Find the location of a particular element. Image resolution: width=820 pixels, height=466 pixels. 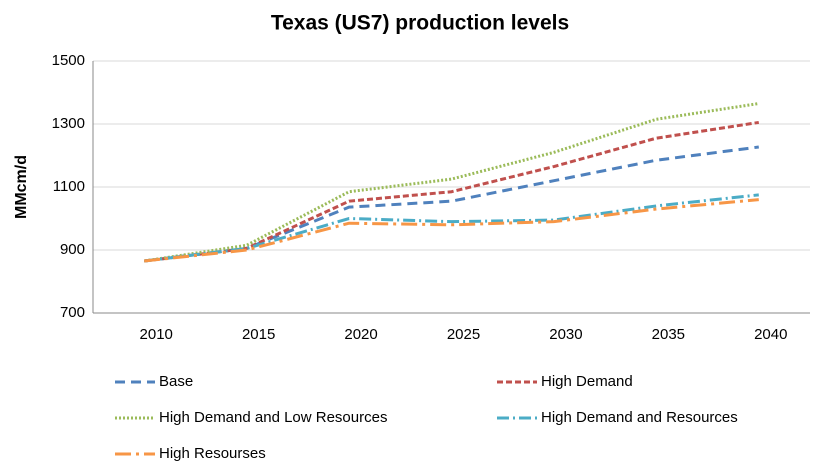

x-tick-label: 2030 is located at coordinates (565, 334).